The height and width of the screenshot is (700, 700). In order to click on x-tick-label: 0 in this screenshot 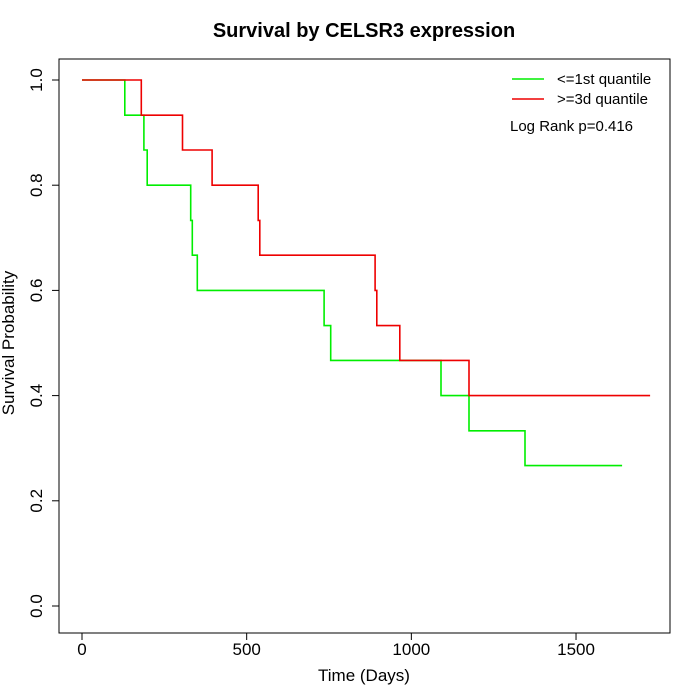, I will do `click(81, 649)`.